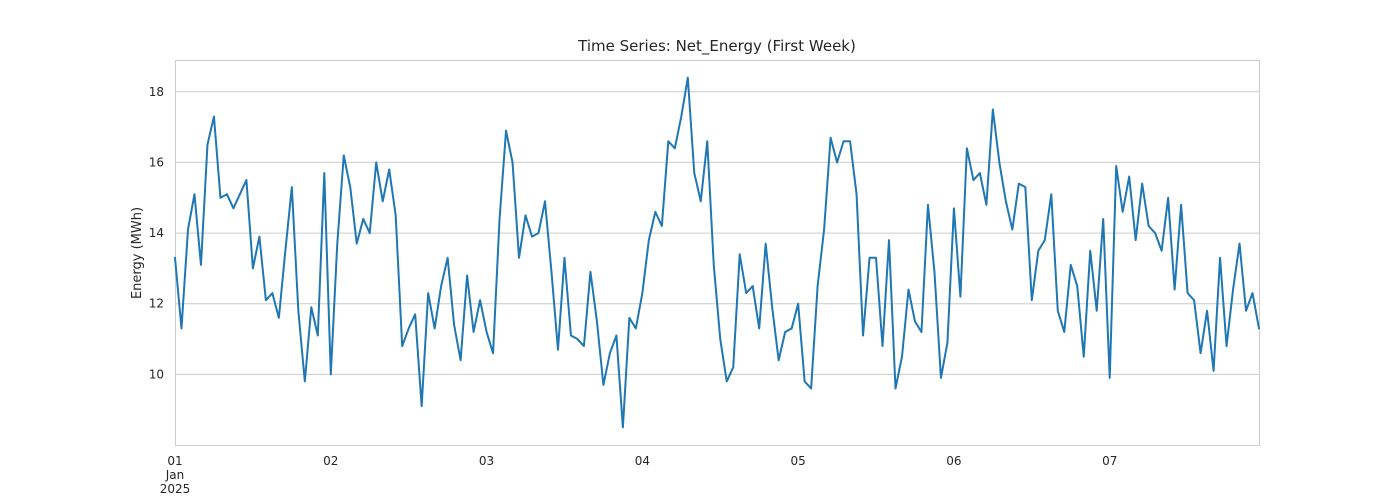 This screenshot has height=500, width=1400. I want to click on y-tick-label: 14, so click(156, 233).